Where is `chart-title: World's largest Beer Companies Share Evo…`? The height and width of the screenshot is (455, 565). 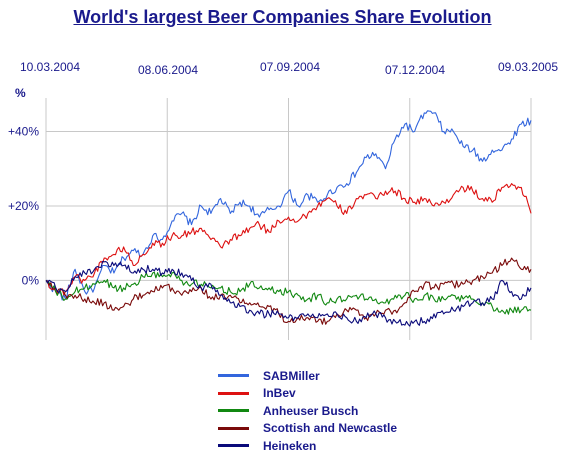
chart-title: World's largest Beer Companies Share Evo… is located at coordinates (282, 17).